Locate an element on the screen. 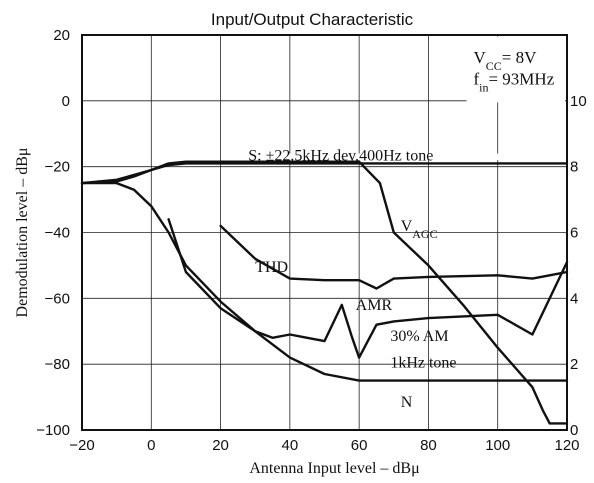  y2-tick-label: 4 is located at coordinates (574, 298).